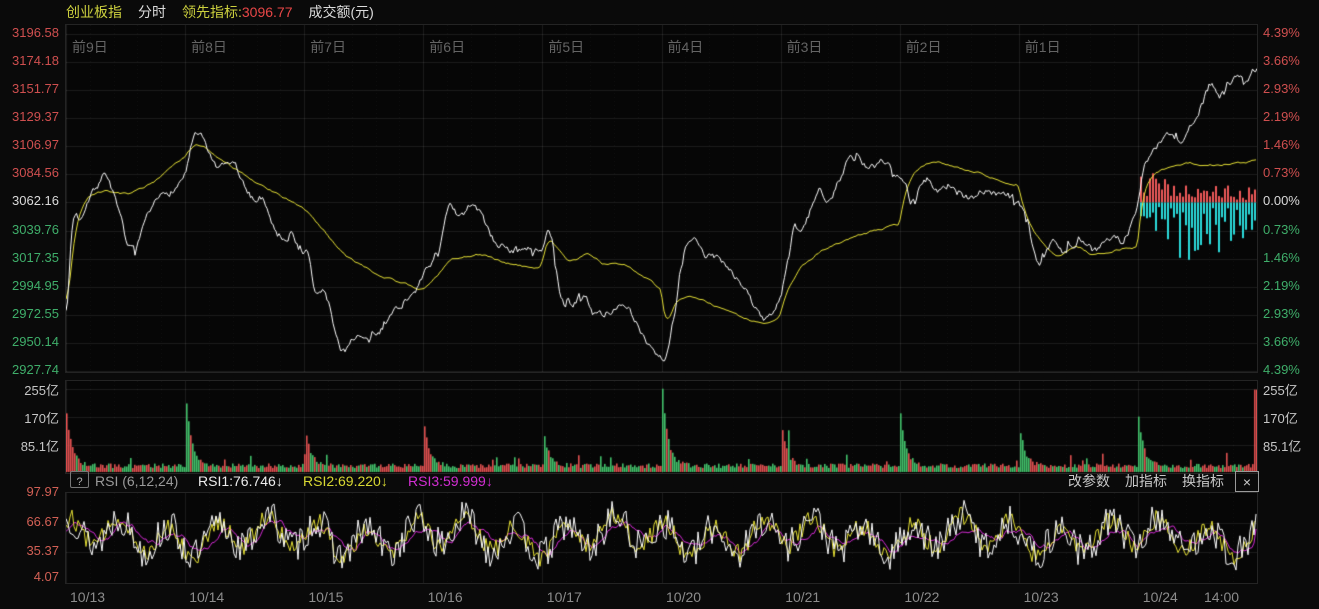 The width and height of the screenshot is (1319, 609). Describe the element at coordinates (1203, 481) in the screenshot. I see `switch-indicator-button: 换指标` at that location.